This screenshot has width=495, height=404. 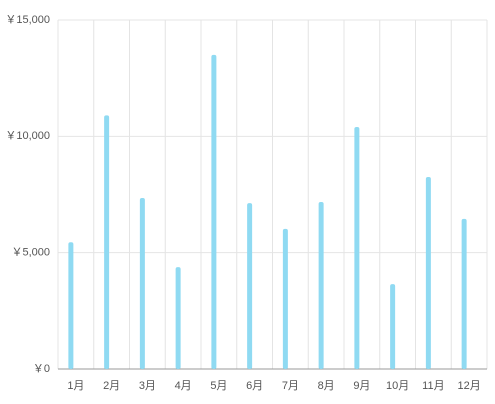 What do you see at coordinates (75, 386) in the screenshot?
I see `x-tick-label: 1月` at bounding box center [75, 386].